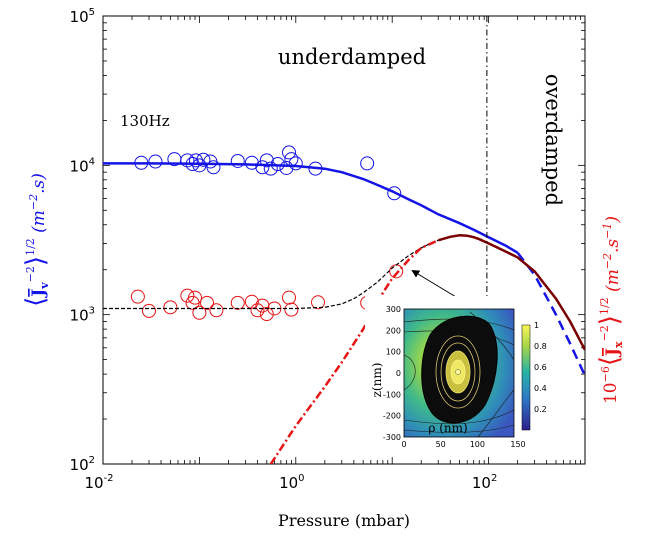 The height and width of the screenshot is (537, 657). What do you see at coordinates (526, 377) in the screenshot?
I see `inset-colorbar` at bounding box center [526, 377].